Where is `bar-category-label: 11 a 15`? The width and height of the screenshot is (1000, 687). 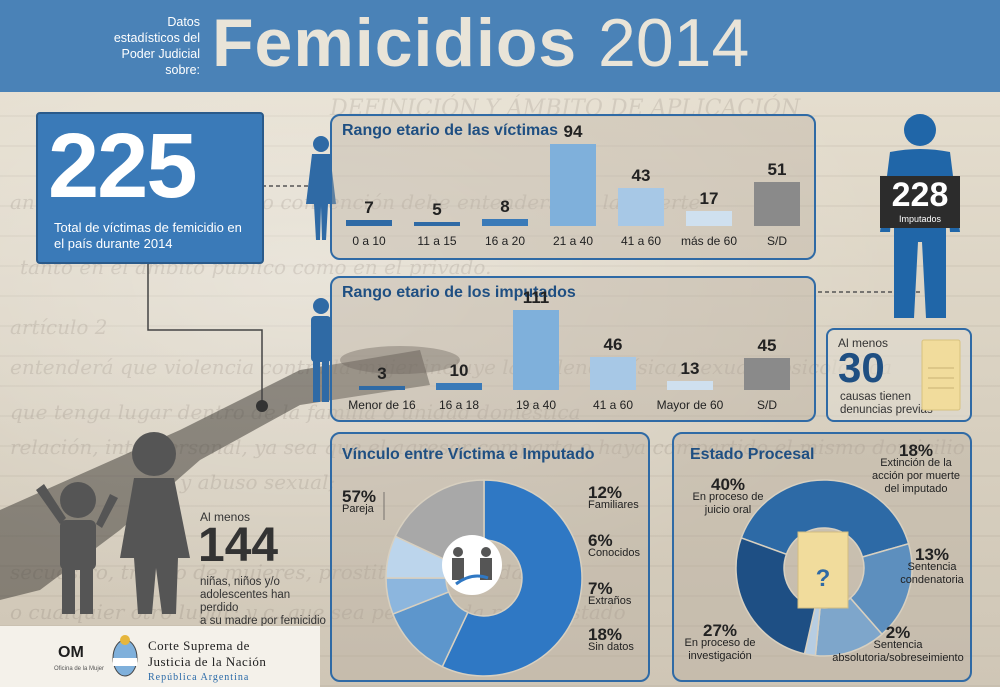 bar-category-label: 11 a 15 is located at coordinates (437, 241).